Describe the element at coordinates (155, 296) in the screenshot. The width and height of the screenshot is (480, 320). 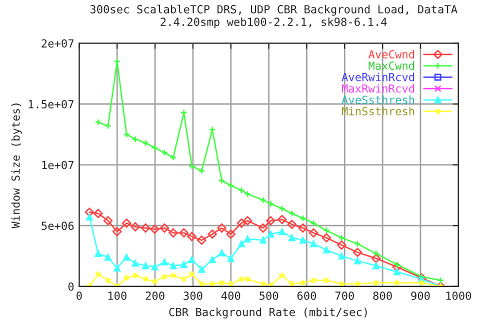
I see `x-tick-label: 200` at that location.